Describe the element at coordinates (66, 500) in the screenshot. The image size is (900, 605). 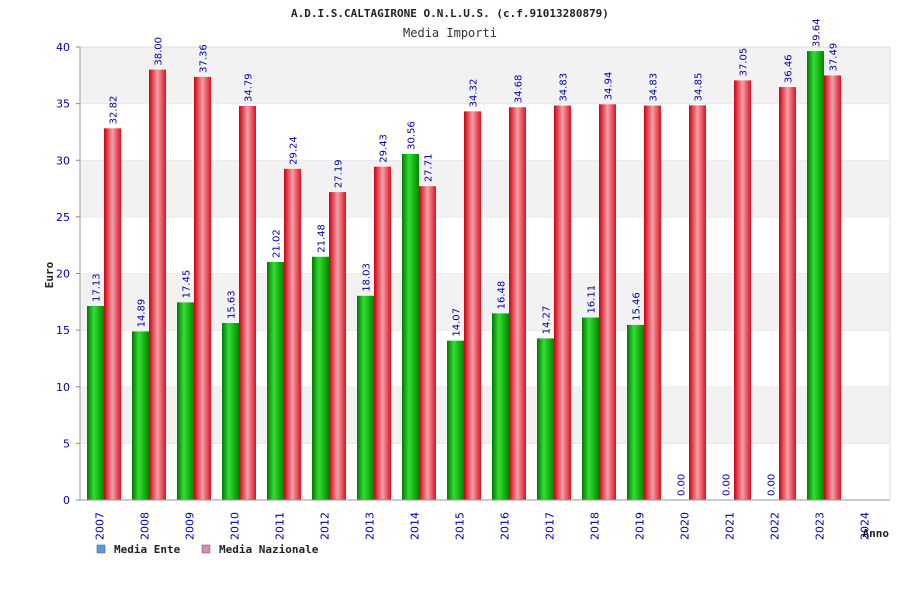
I see `y-tick-label: 0` at that location.